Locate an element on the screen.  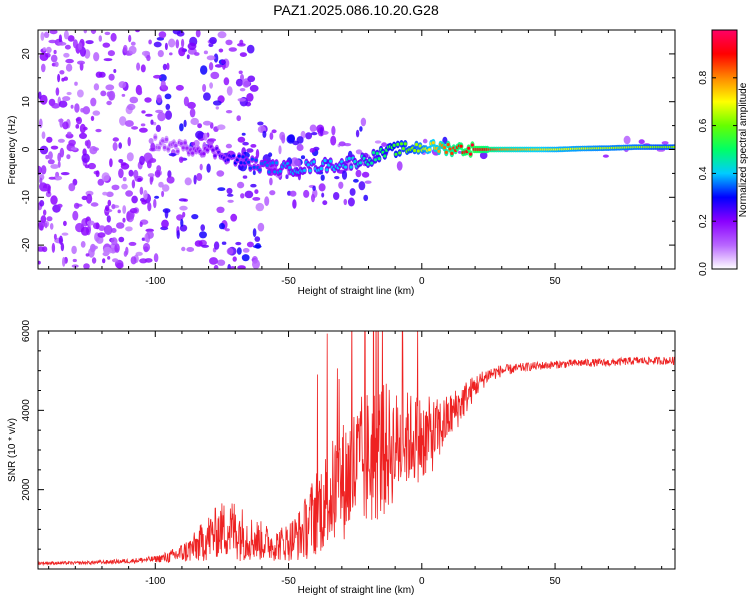
tick-label: 4000 is located at coordinates (26, 410).